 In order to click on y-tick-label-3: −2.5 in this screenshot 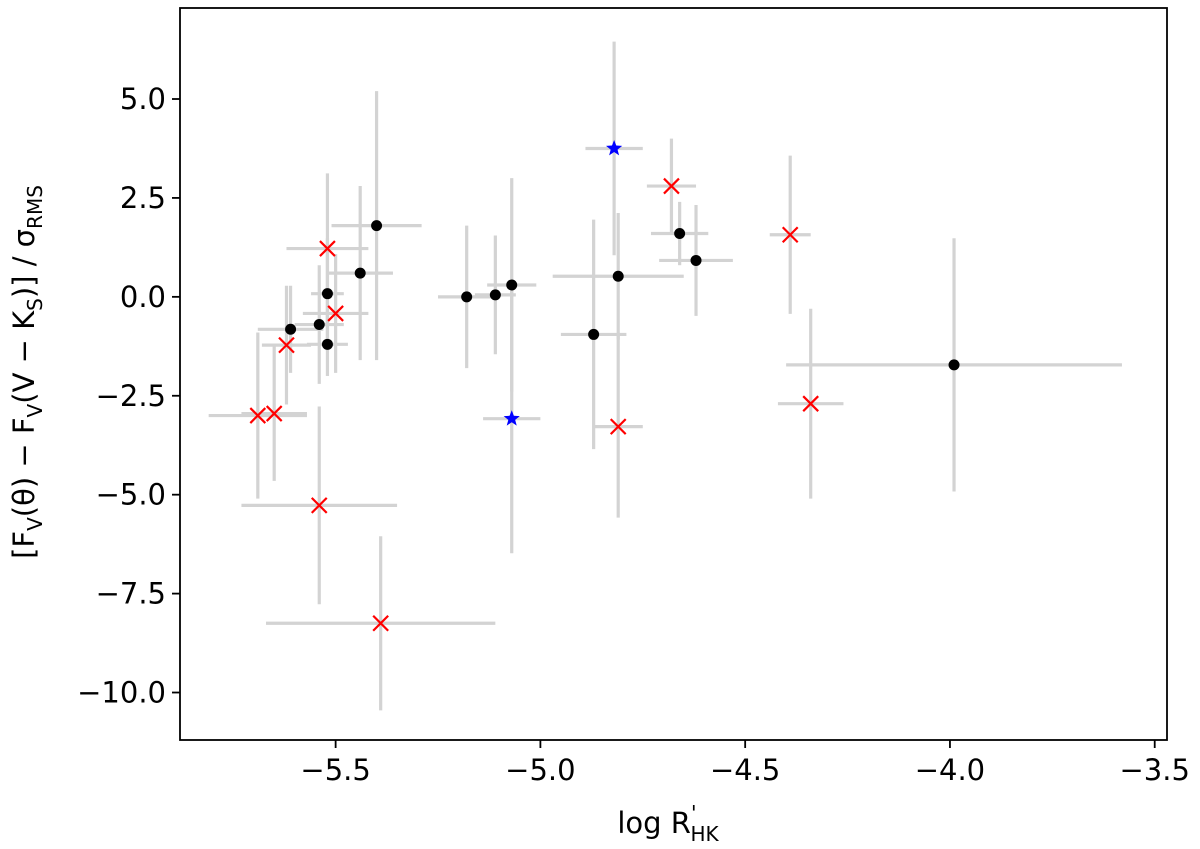, I will do `click(131, 396)`.